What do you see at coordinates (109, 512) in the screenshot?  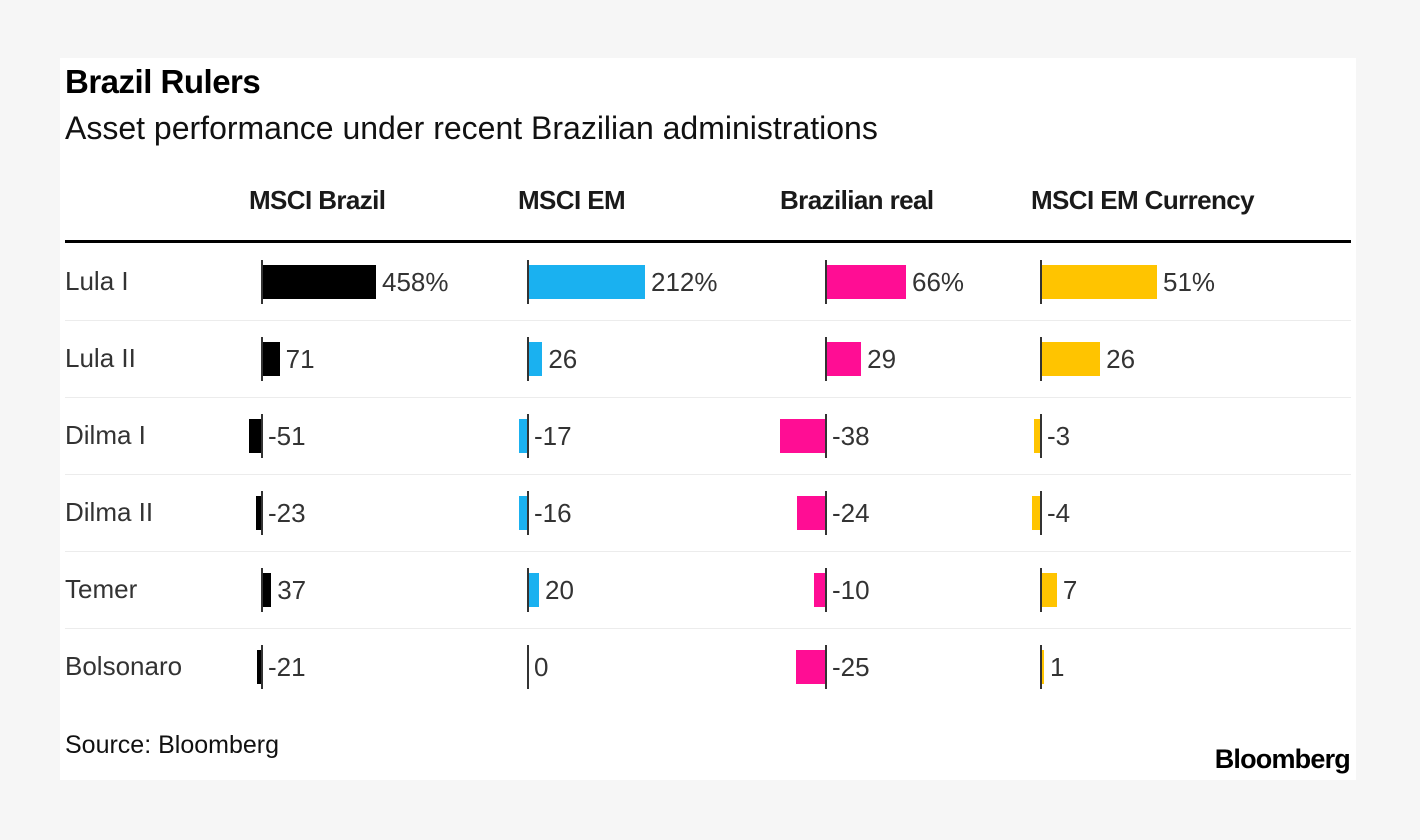 I see `row-label: Dilma II` at bounding box center [109, 512].